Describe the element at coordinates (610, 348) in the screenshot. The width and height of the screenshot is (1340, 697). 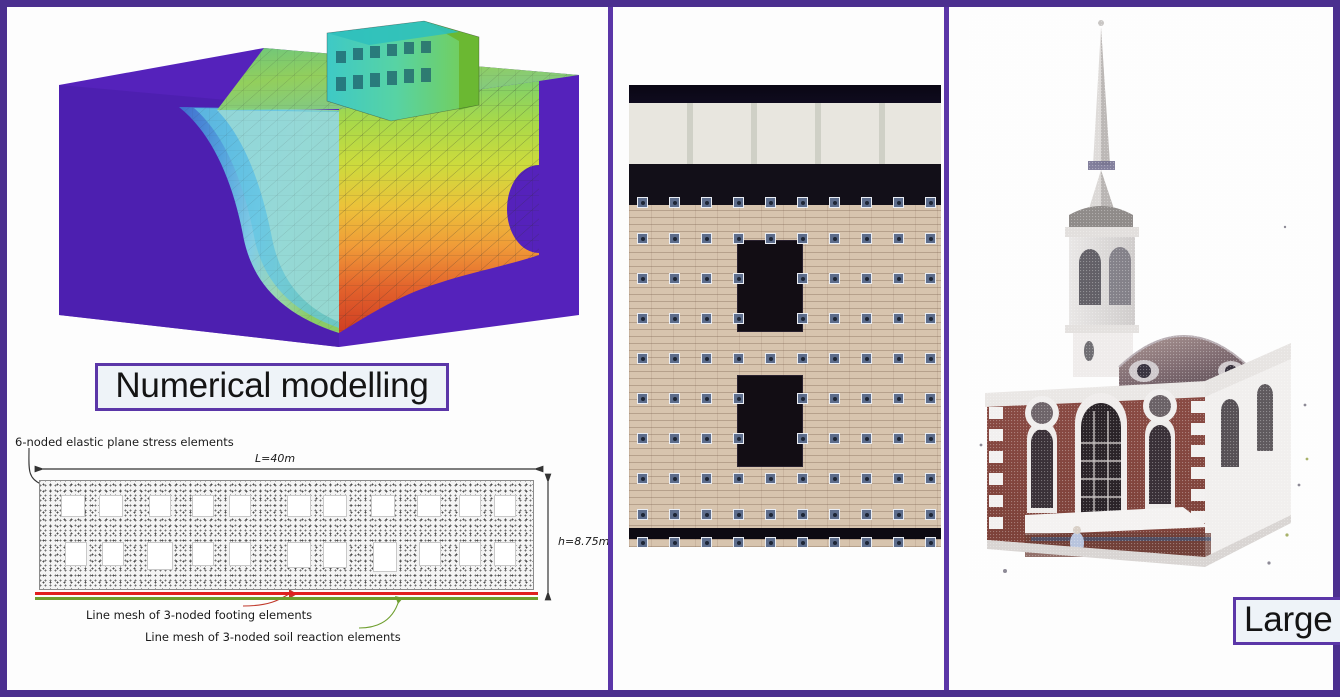
I see `panel-divider-left` at that location.